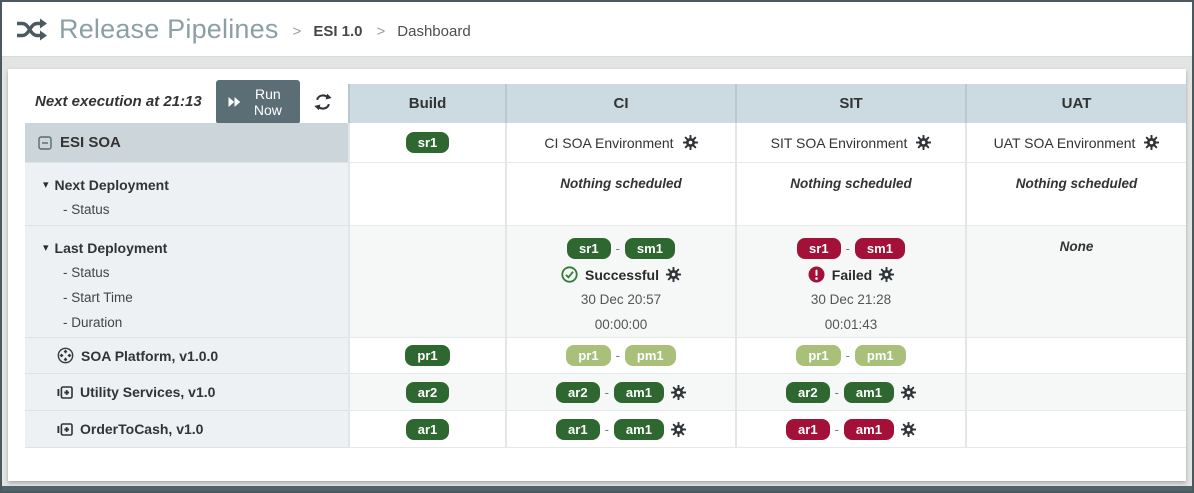  I want to click on fast-forward-icon, so click(234, 102).